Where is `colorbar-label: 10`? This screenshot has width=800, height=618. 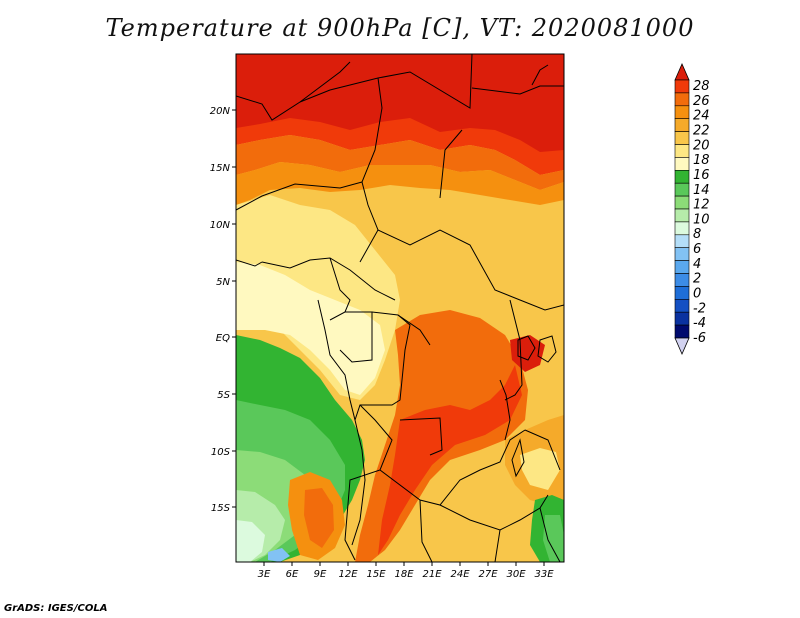 colorbar-label: 10 is located at coordinates (701, 219).